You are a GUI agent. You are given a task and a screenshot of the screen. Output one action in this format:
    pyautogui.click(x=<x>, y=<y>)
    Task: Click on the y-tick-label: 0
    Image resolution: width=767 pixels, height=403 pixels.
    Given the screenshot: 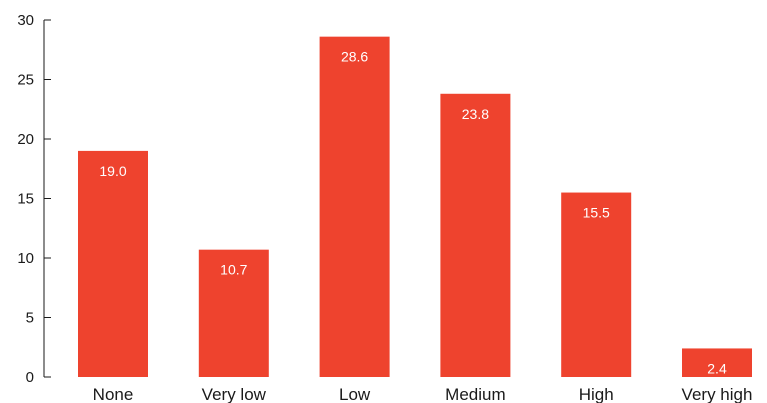 What is the action you would take?
    pyautogui.click(x=30, y=377)
    